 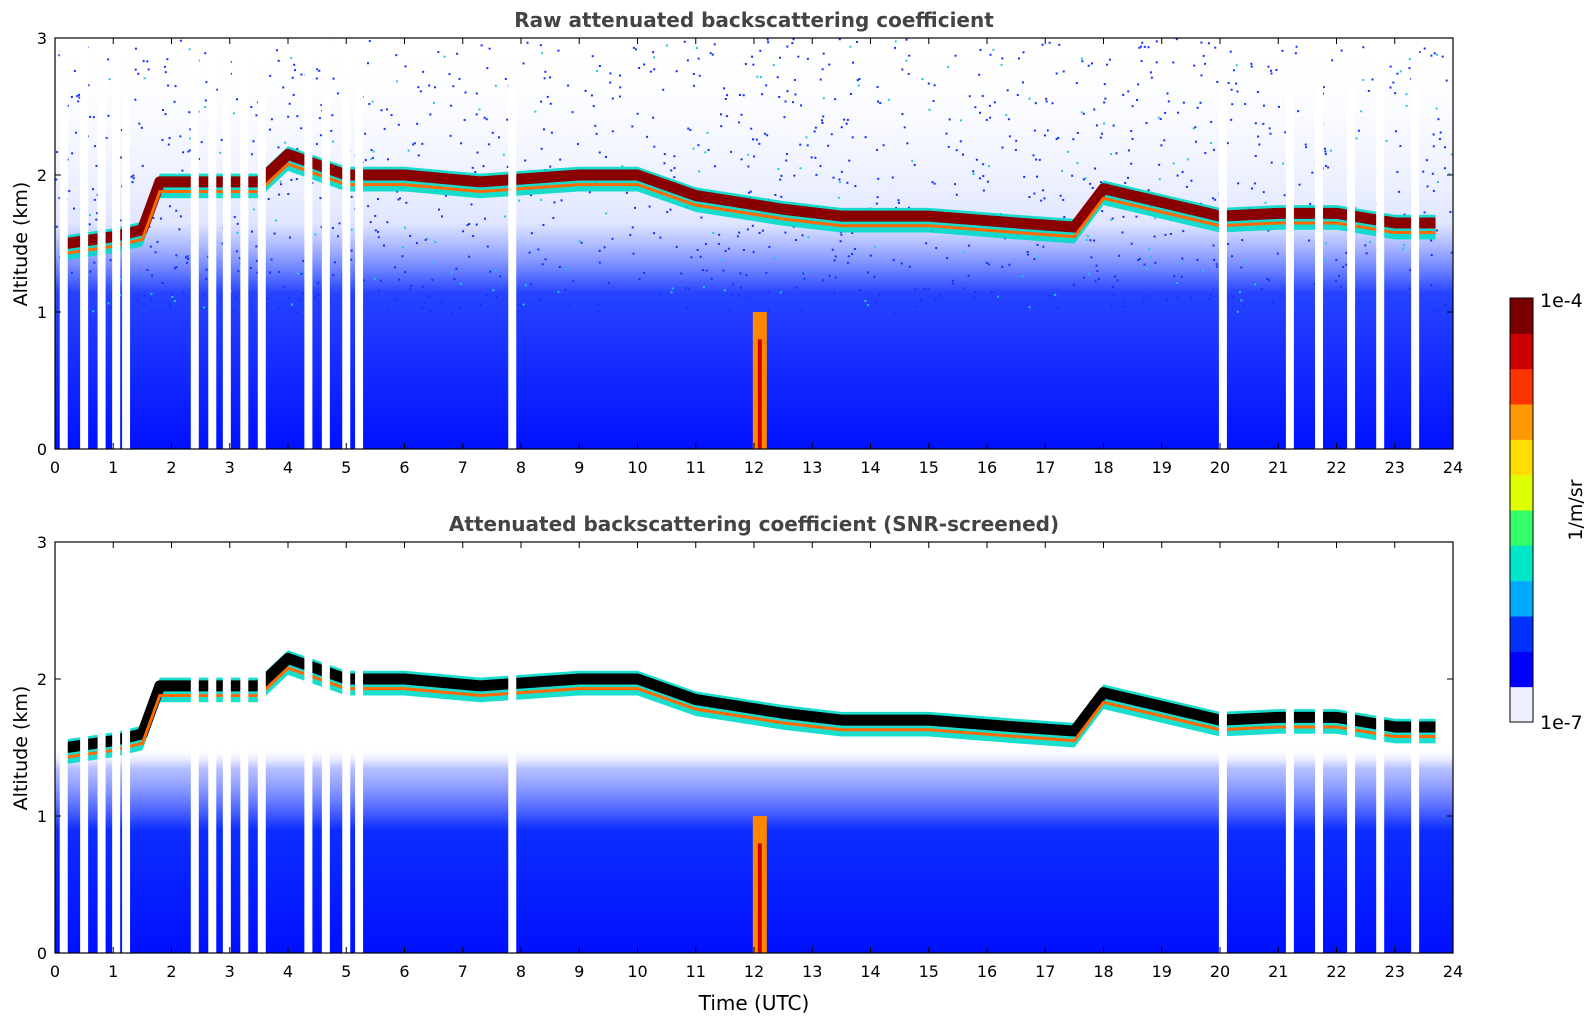 What do you see at coordinates (404, 971) in the screenshot?
I see `x-tick-label: 6` at bounding box center [404, 971].